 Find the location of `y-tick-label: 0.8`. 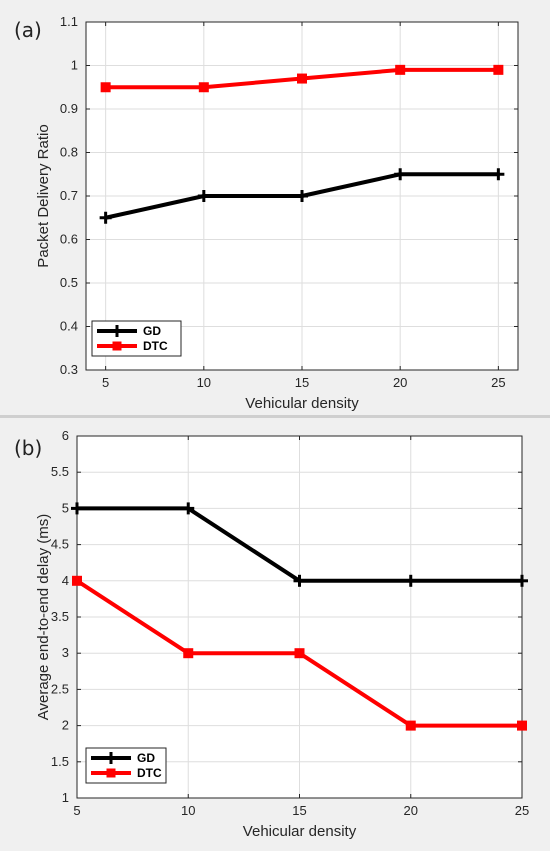

y-tick-label: 0.8 is located at coordinates (69, 152).